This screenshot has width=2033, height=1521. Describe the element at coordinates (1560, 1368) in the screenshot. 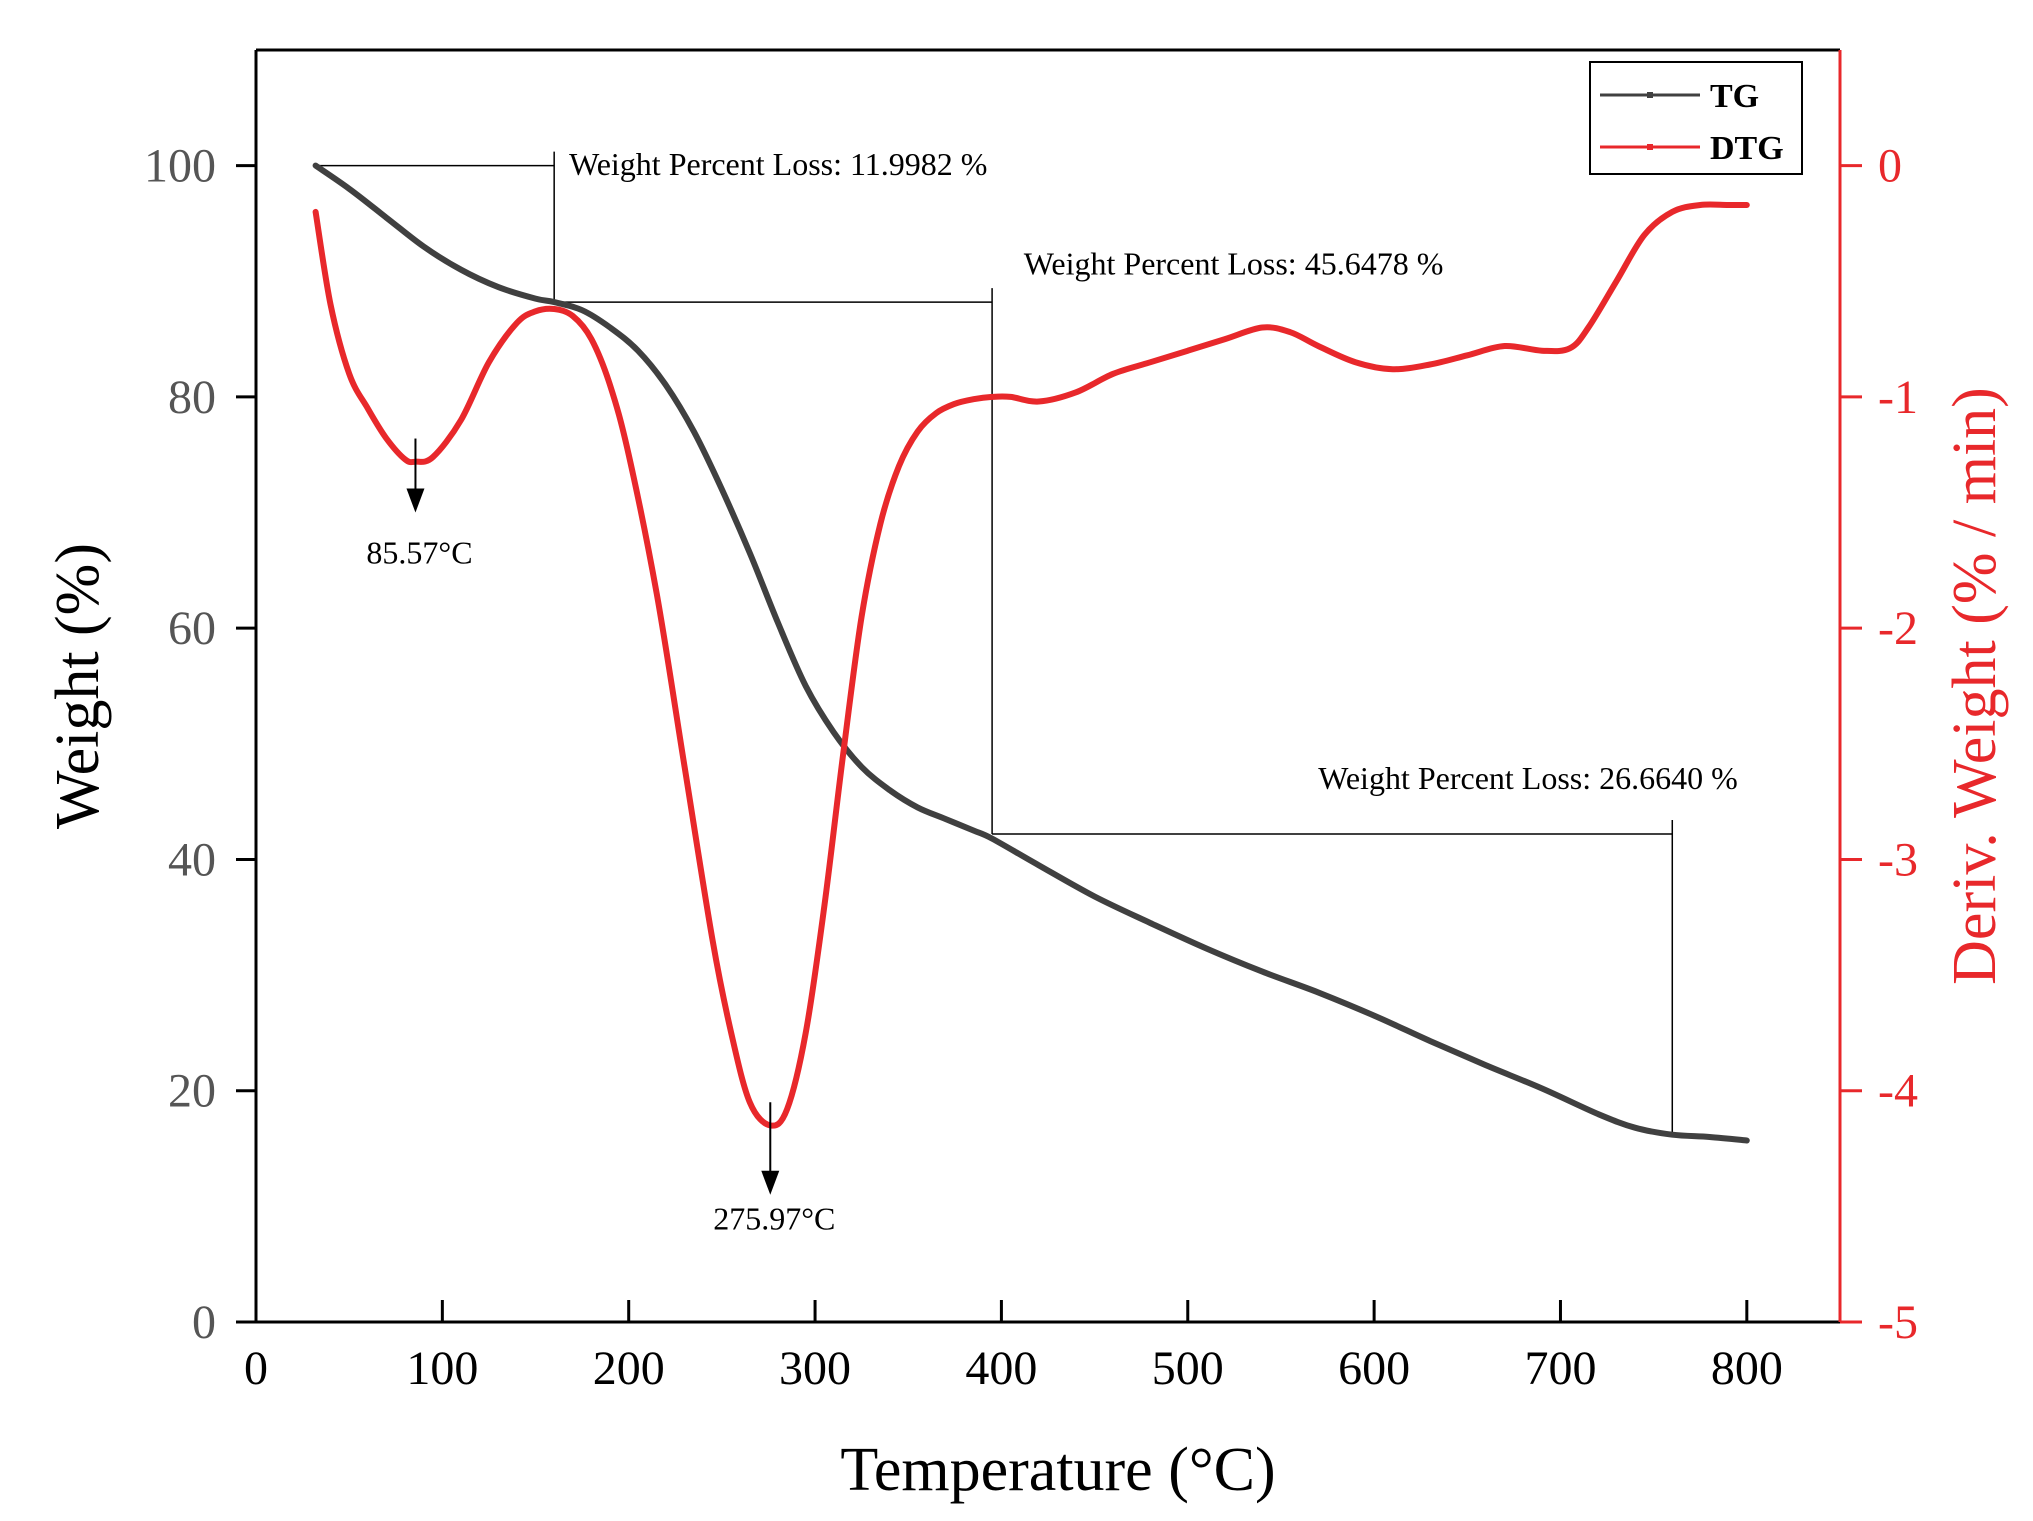

I see `x-tick-label: 700` at that location.